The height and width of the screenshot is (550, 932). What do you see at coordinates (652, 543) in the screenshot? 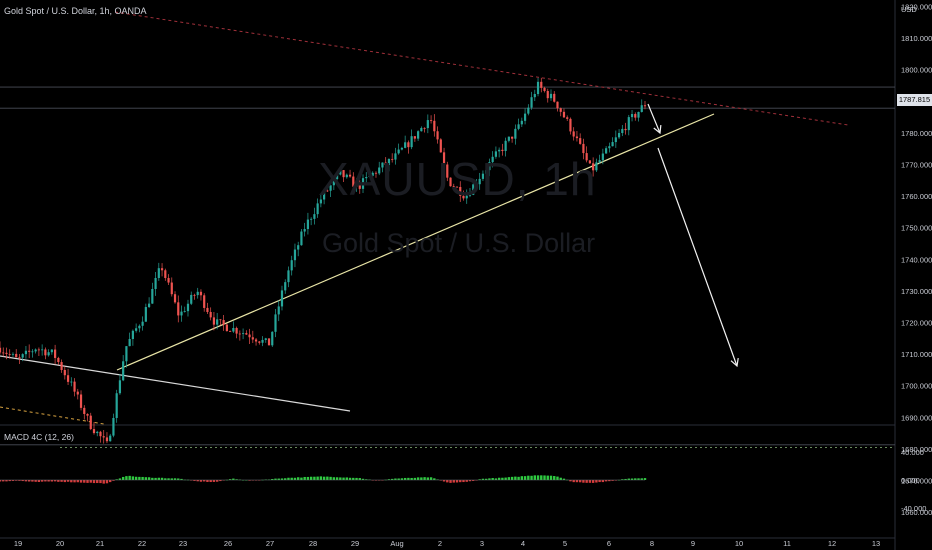
I see `x-tick-label: 8` at bounding box center [652, 543].